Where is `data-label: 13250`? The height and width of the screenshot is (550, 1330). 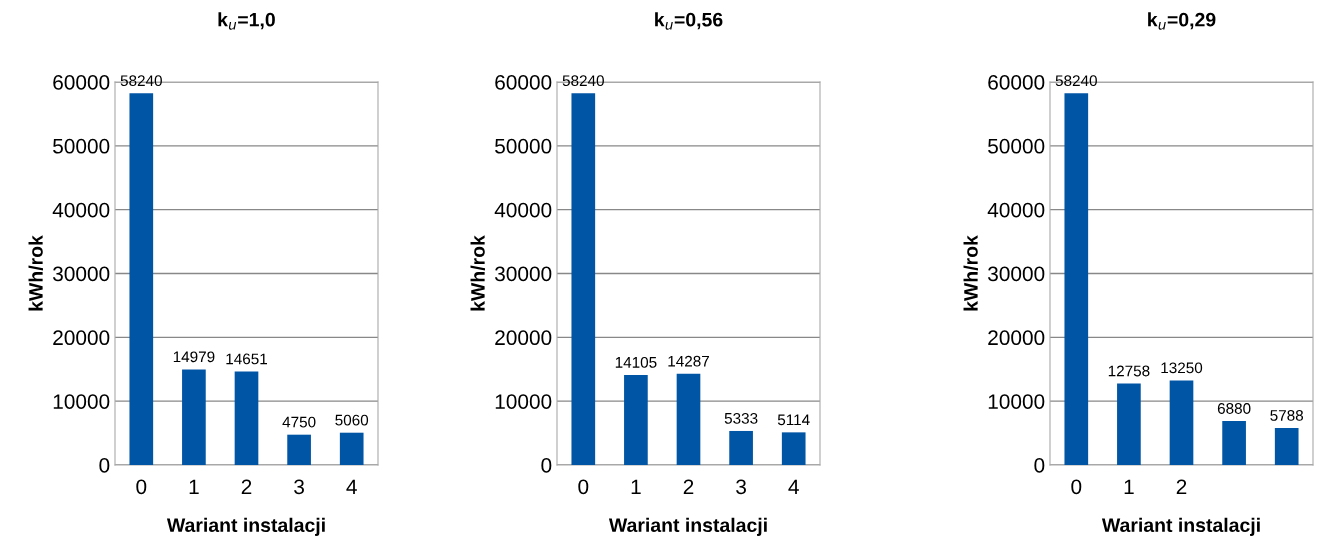
data-label: 13250 is located at coordinates (1182, 368).